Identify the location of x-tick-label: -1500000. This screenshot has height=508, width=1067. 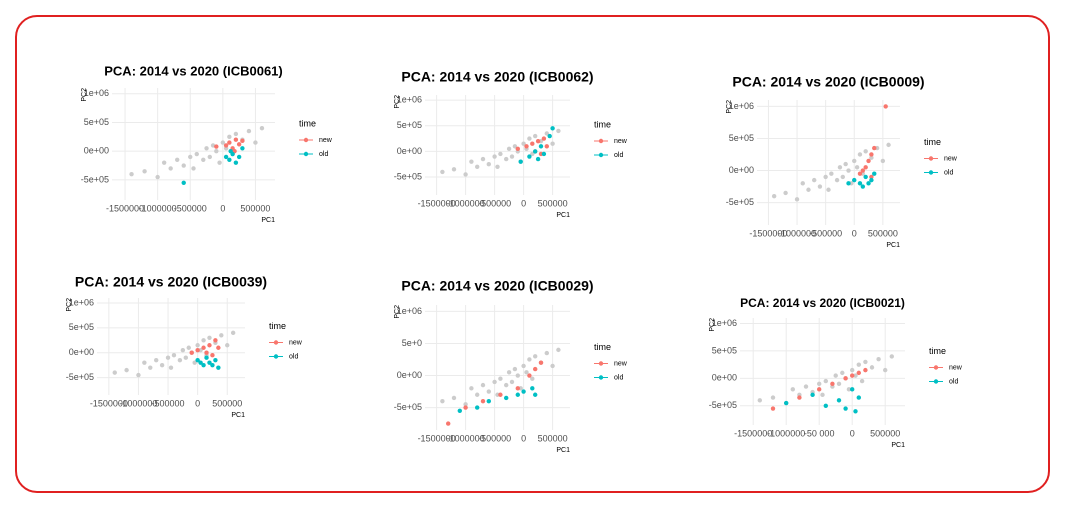
(125, 208).